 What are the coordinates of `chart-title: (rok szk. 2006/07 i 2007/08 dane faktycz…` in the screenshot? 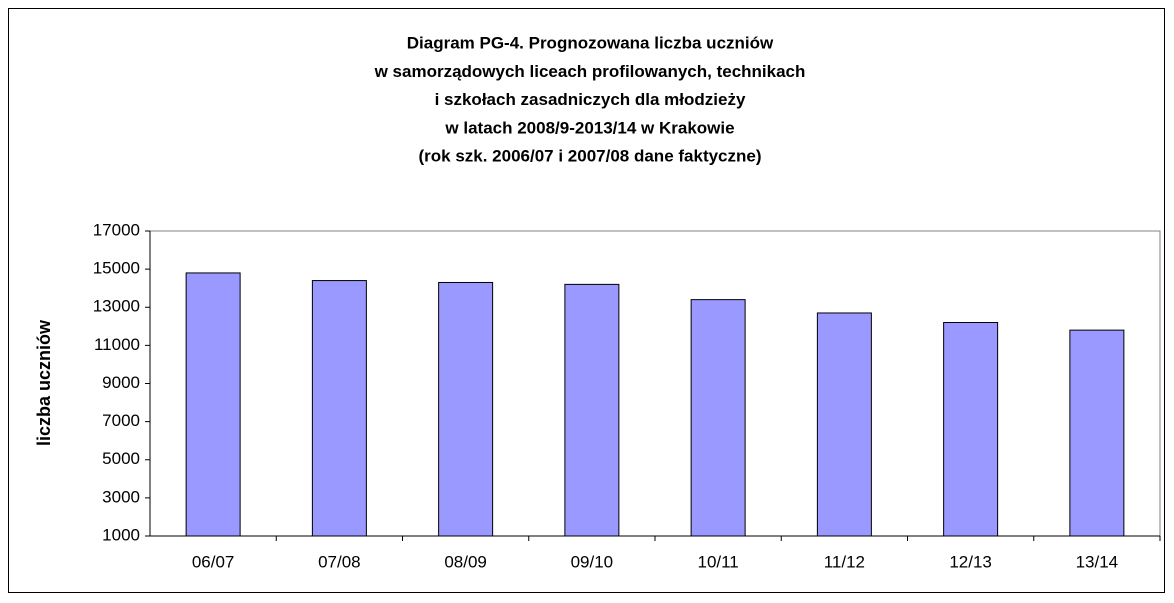 It's located at (589, 156).